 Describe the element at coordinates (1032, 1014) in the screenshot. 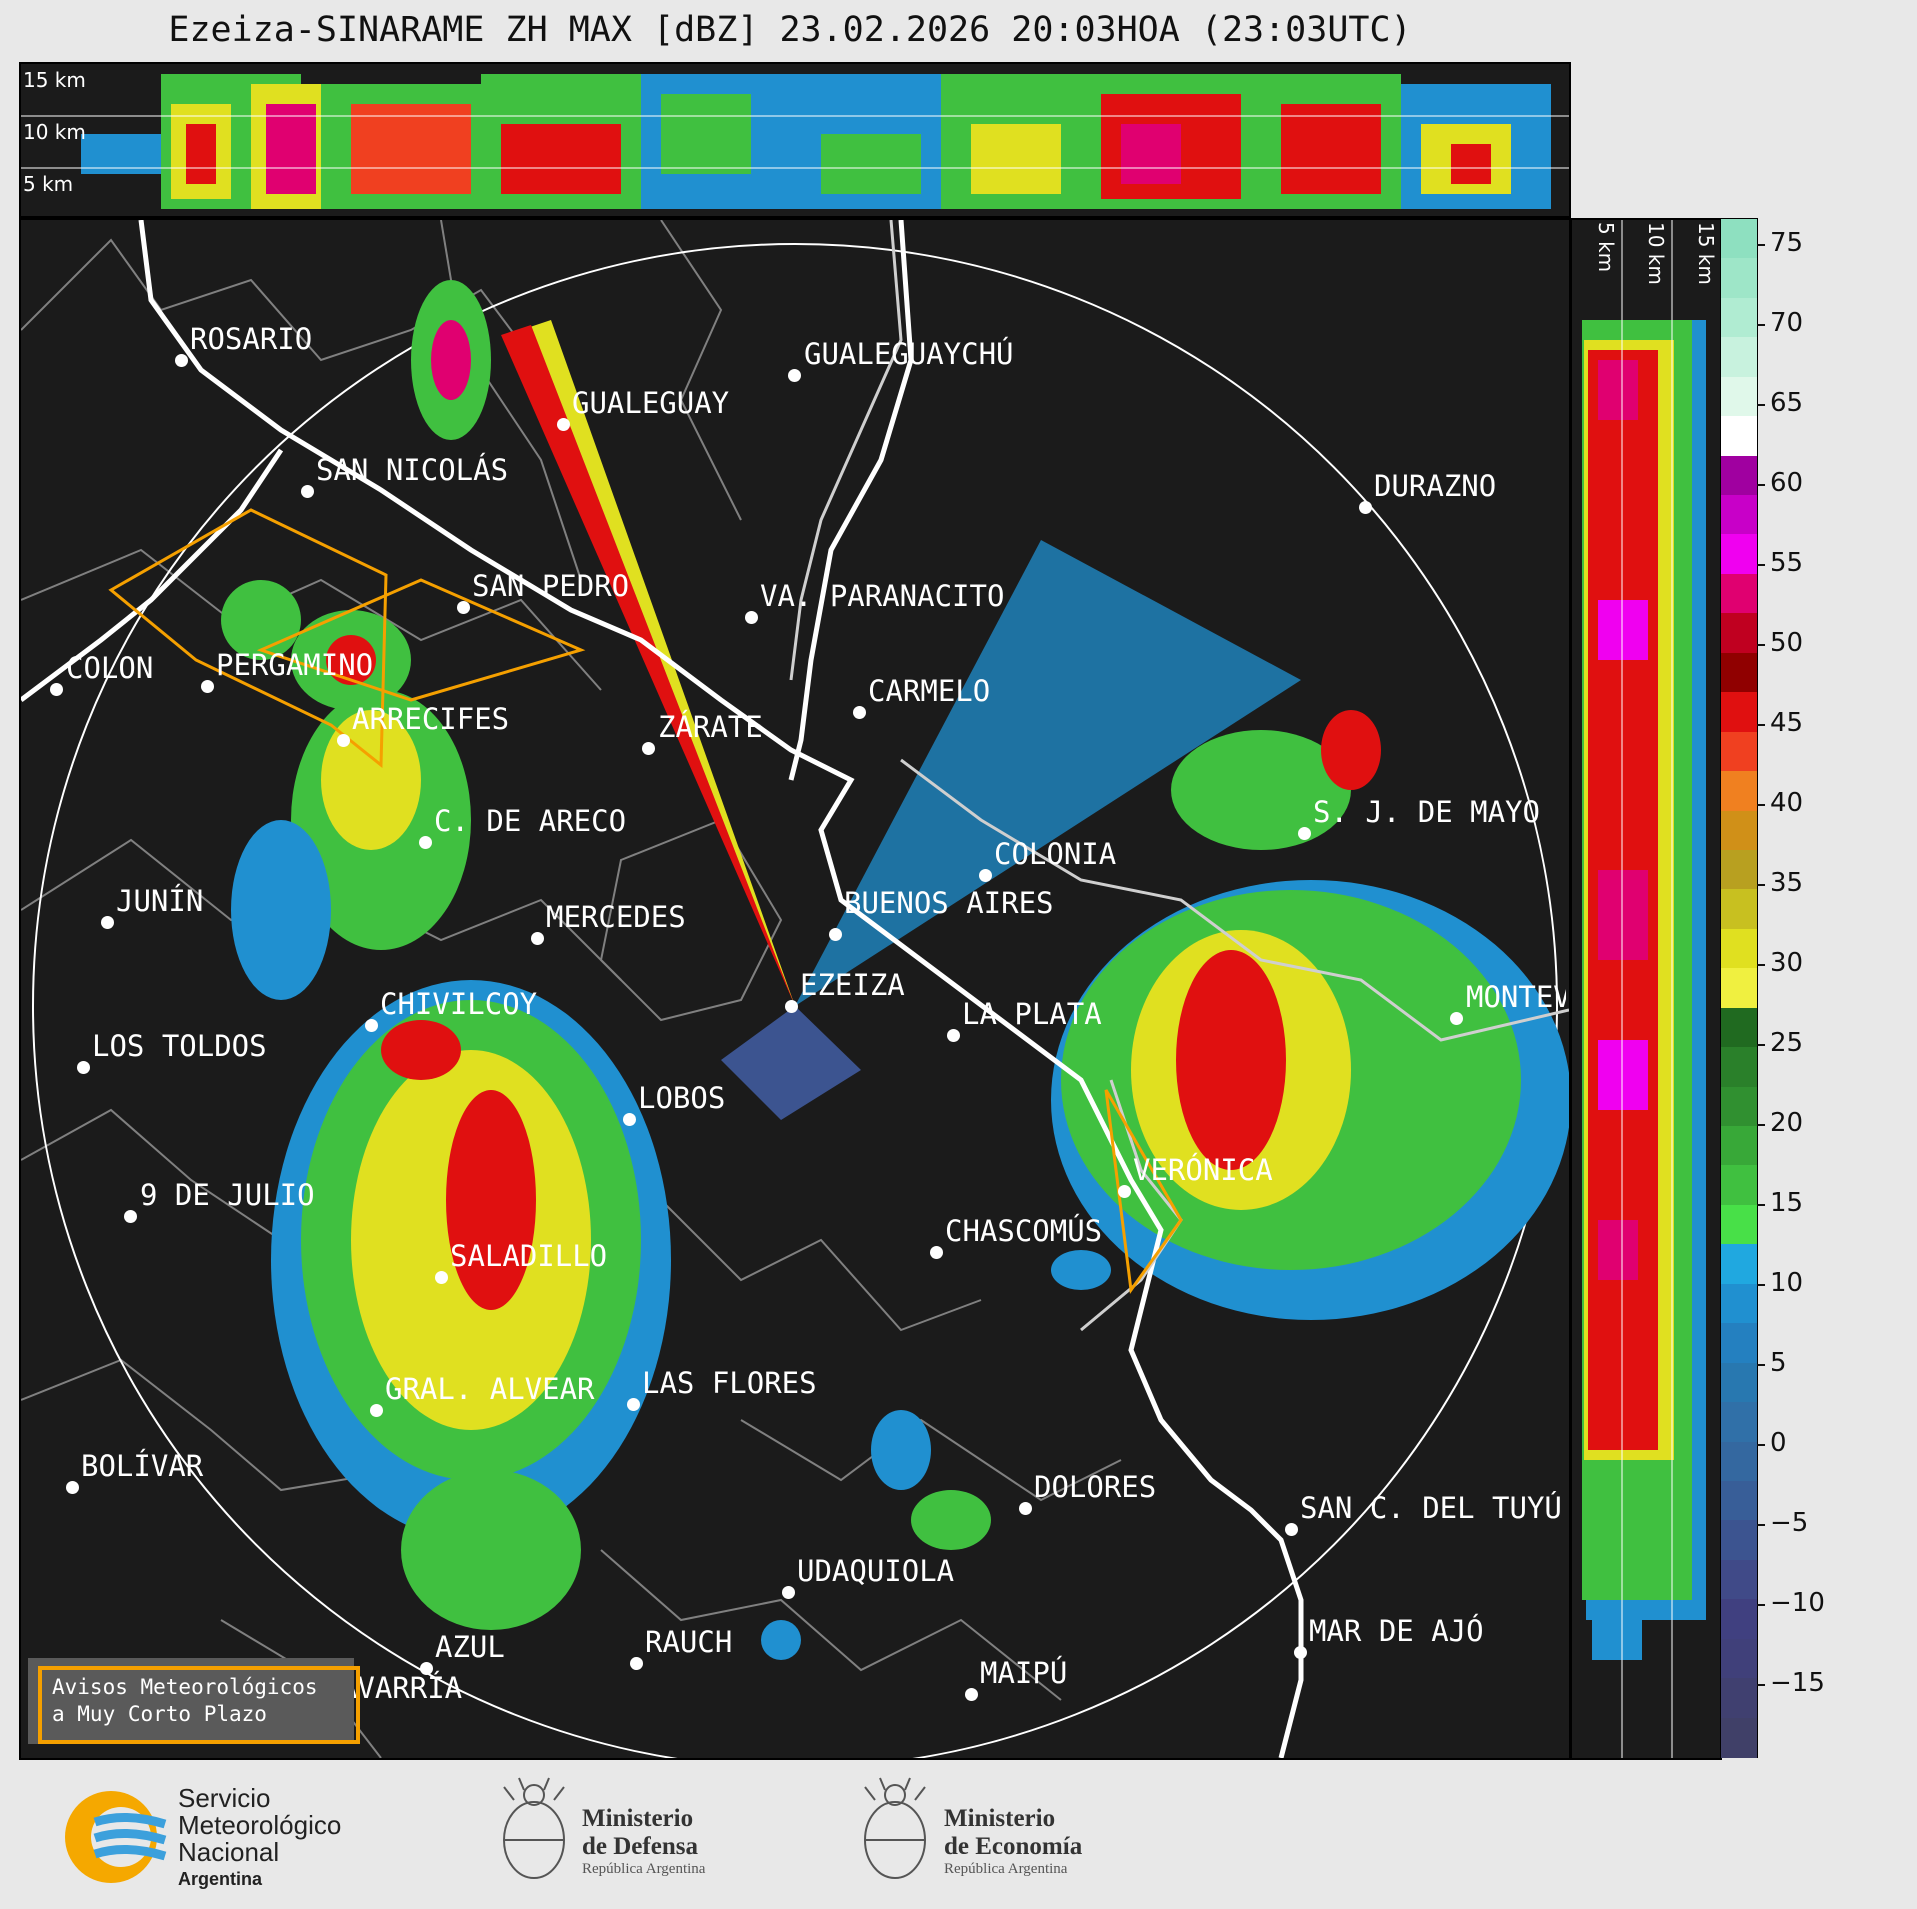

I see `city-label: LA PLATA` at that location.